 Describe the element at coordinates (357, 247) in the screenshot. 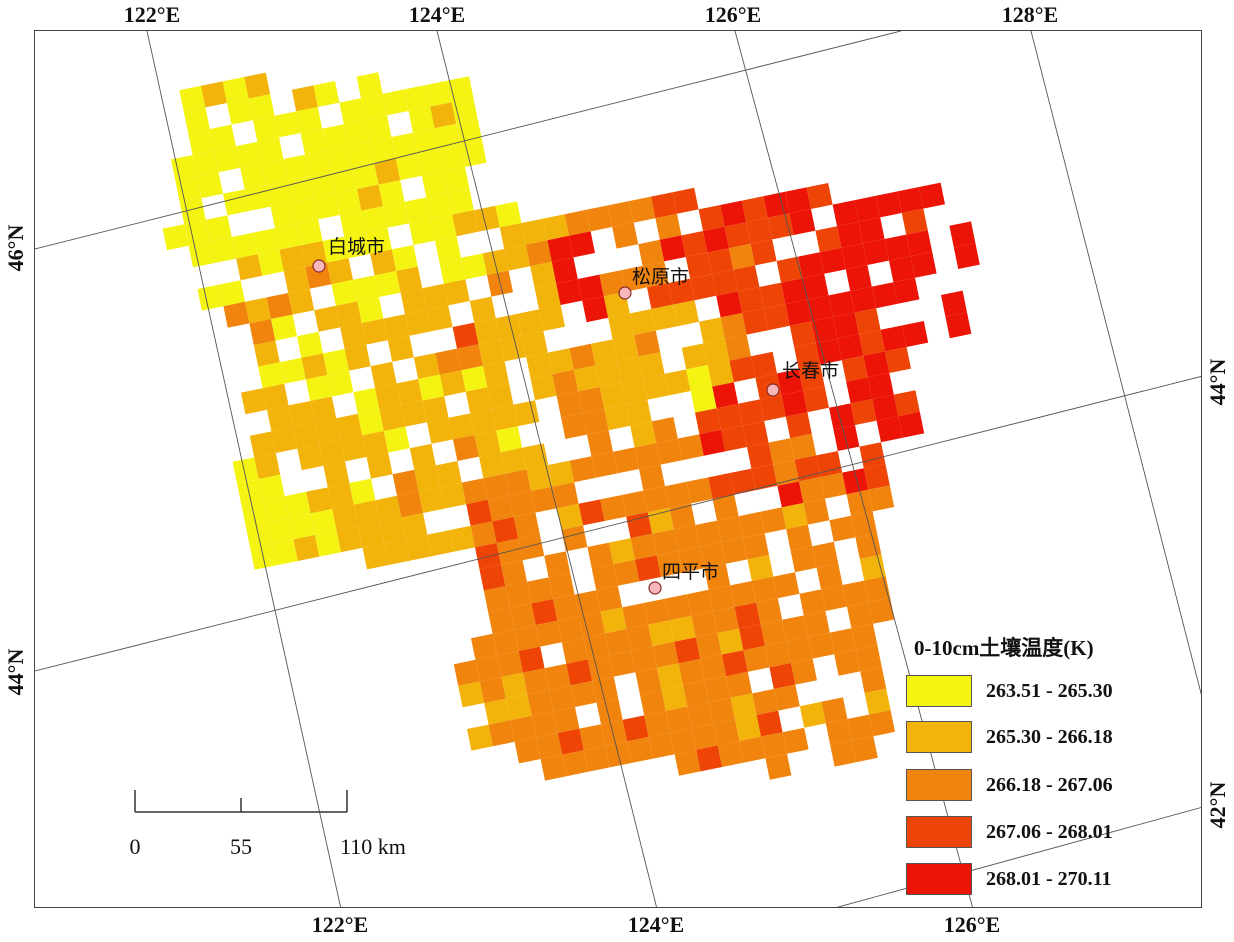

I see `city-label-baicheng: 白城市` at that location.